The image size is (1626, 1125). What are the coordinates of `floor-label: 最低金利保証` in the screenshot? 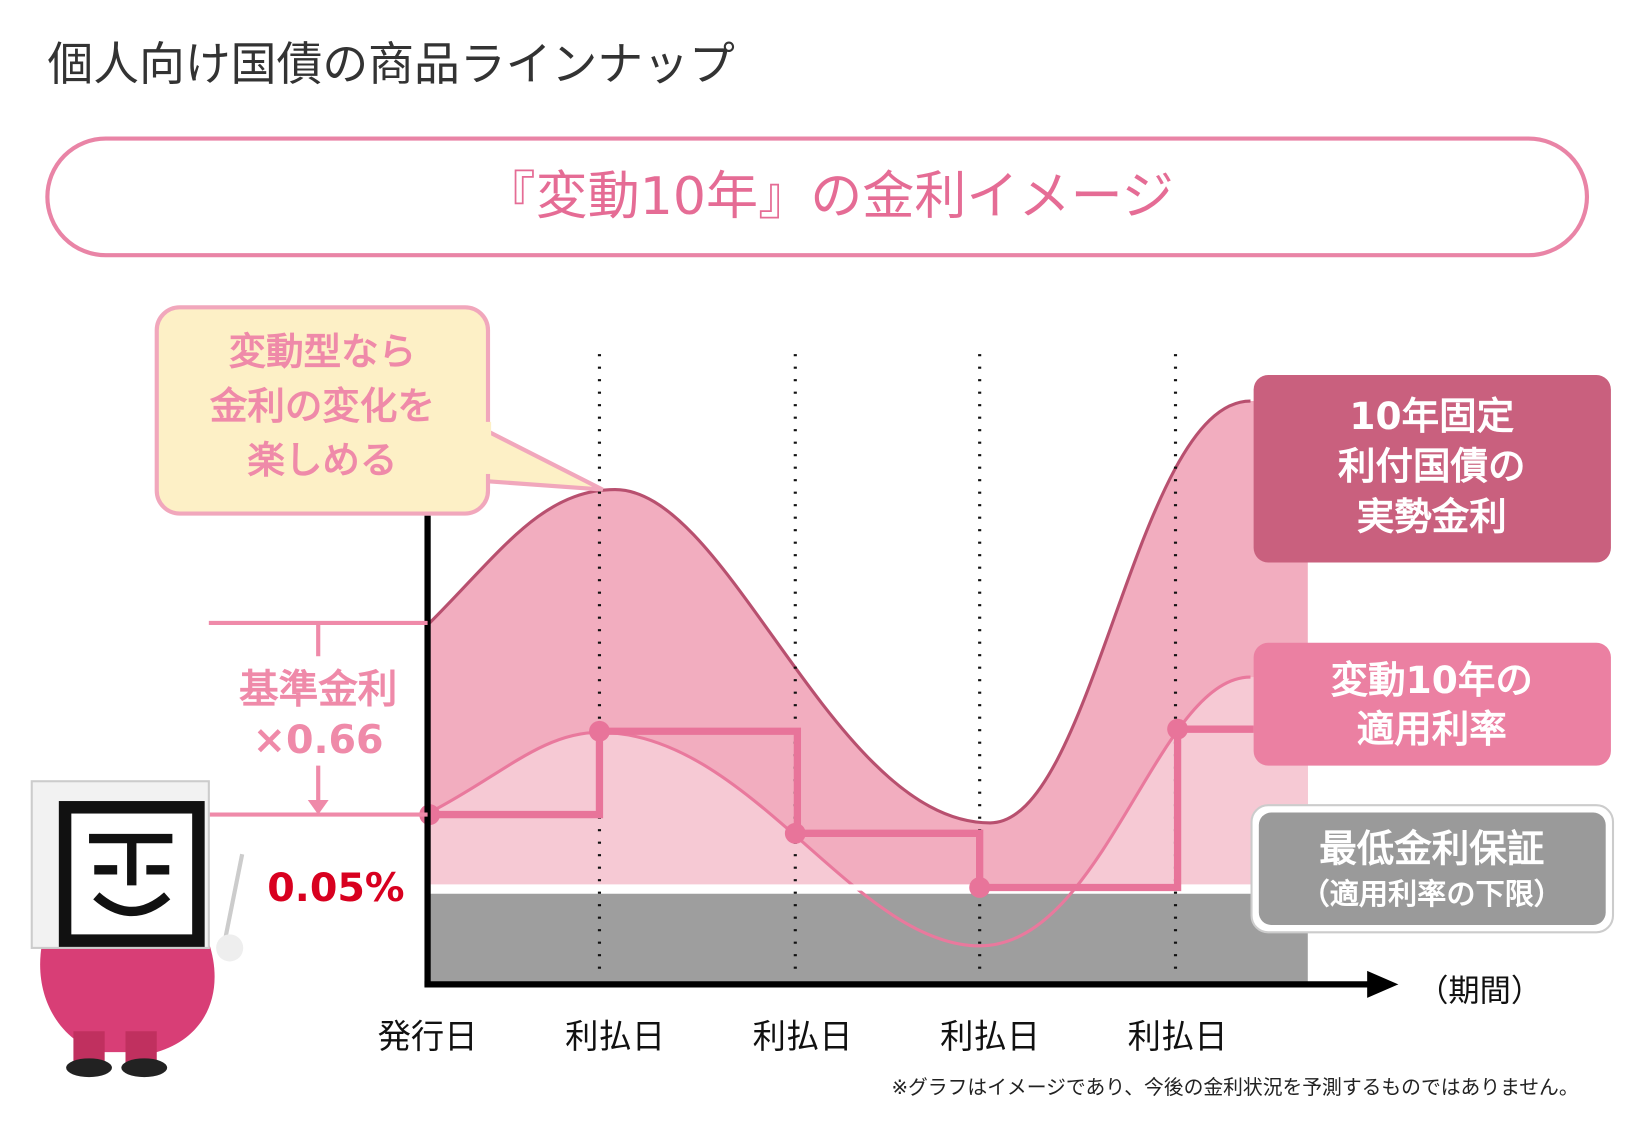 It's located at (1431, 849).